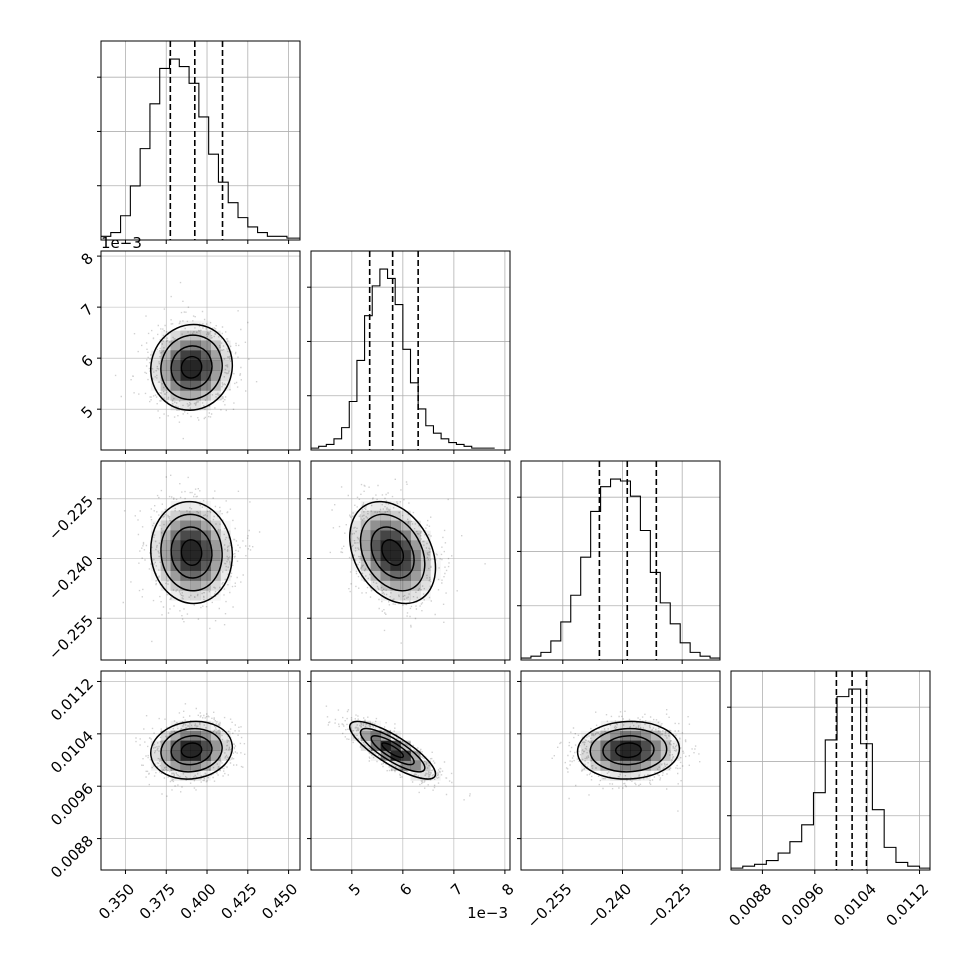 The width and height of the screenshot is (970, 970). I want to click on histogram-step, so click(200, 148).